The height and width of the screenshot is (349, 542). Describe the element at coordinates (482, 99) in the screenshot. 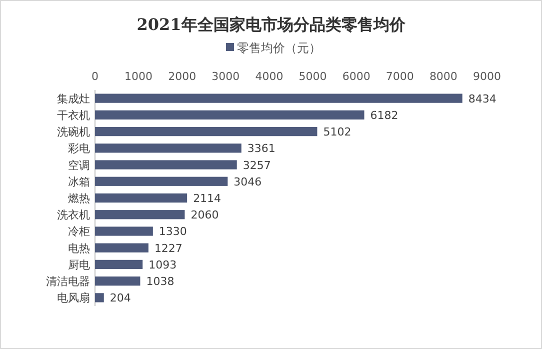

I see `data-label: 8434` at that location.